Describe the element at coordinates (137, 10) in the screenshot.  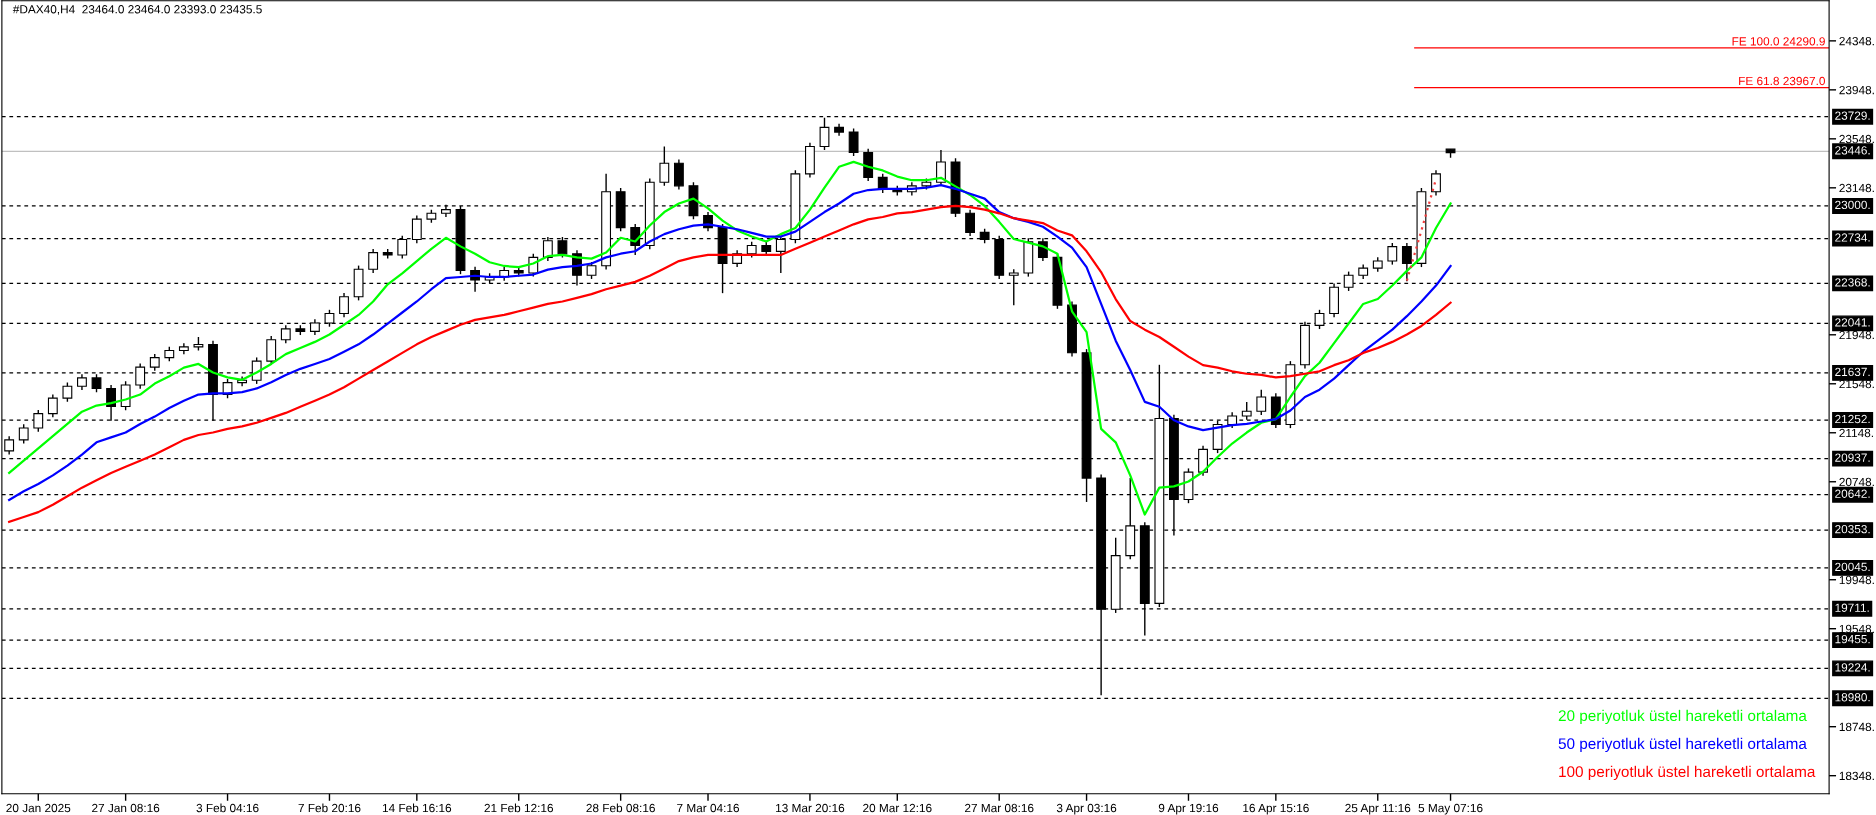
I see `chart-title: #DAX40,H4 23464.0 23464.0 23393.0 23435.5` at that location.